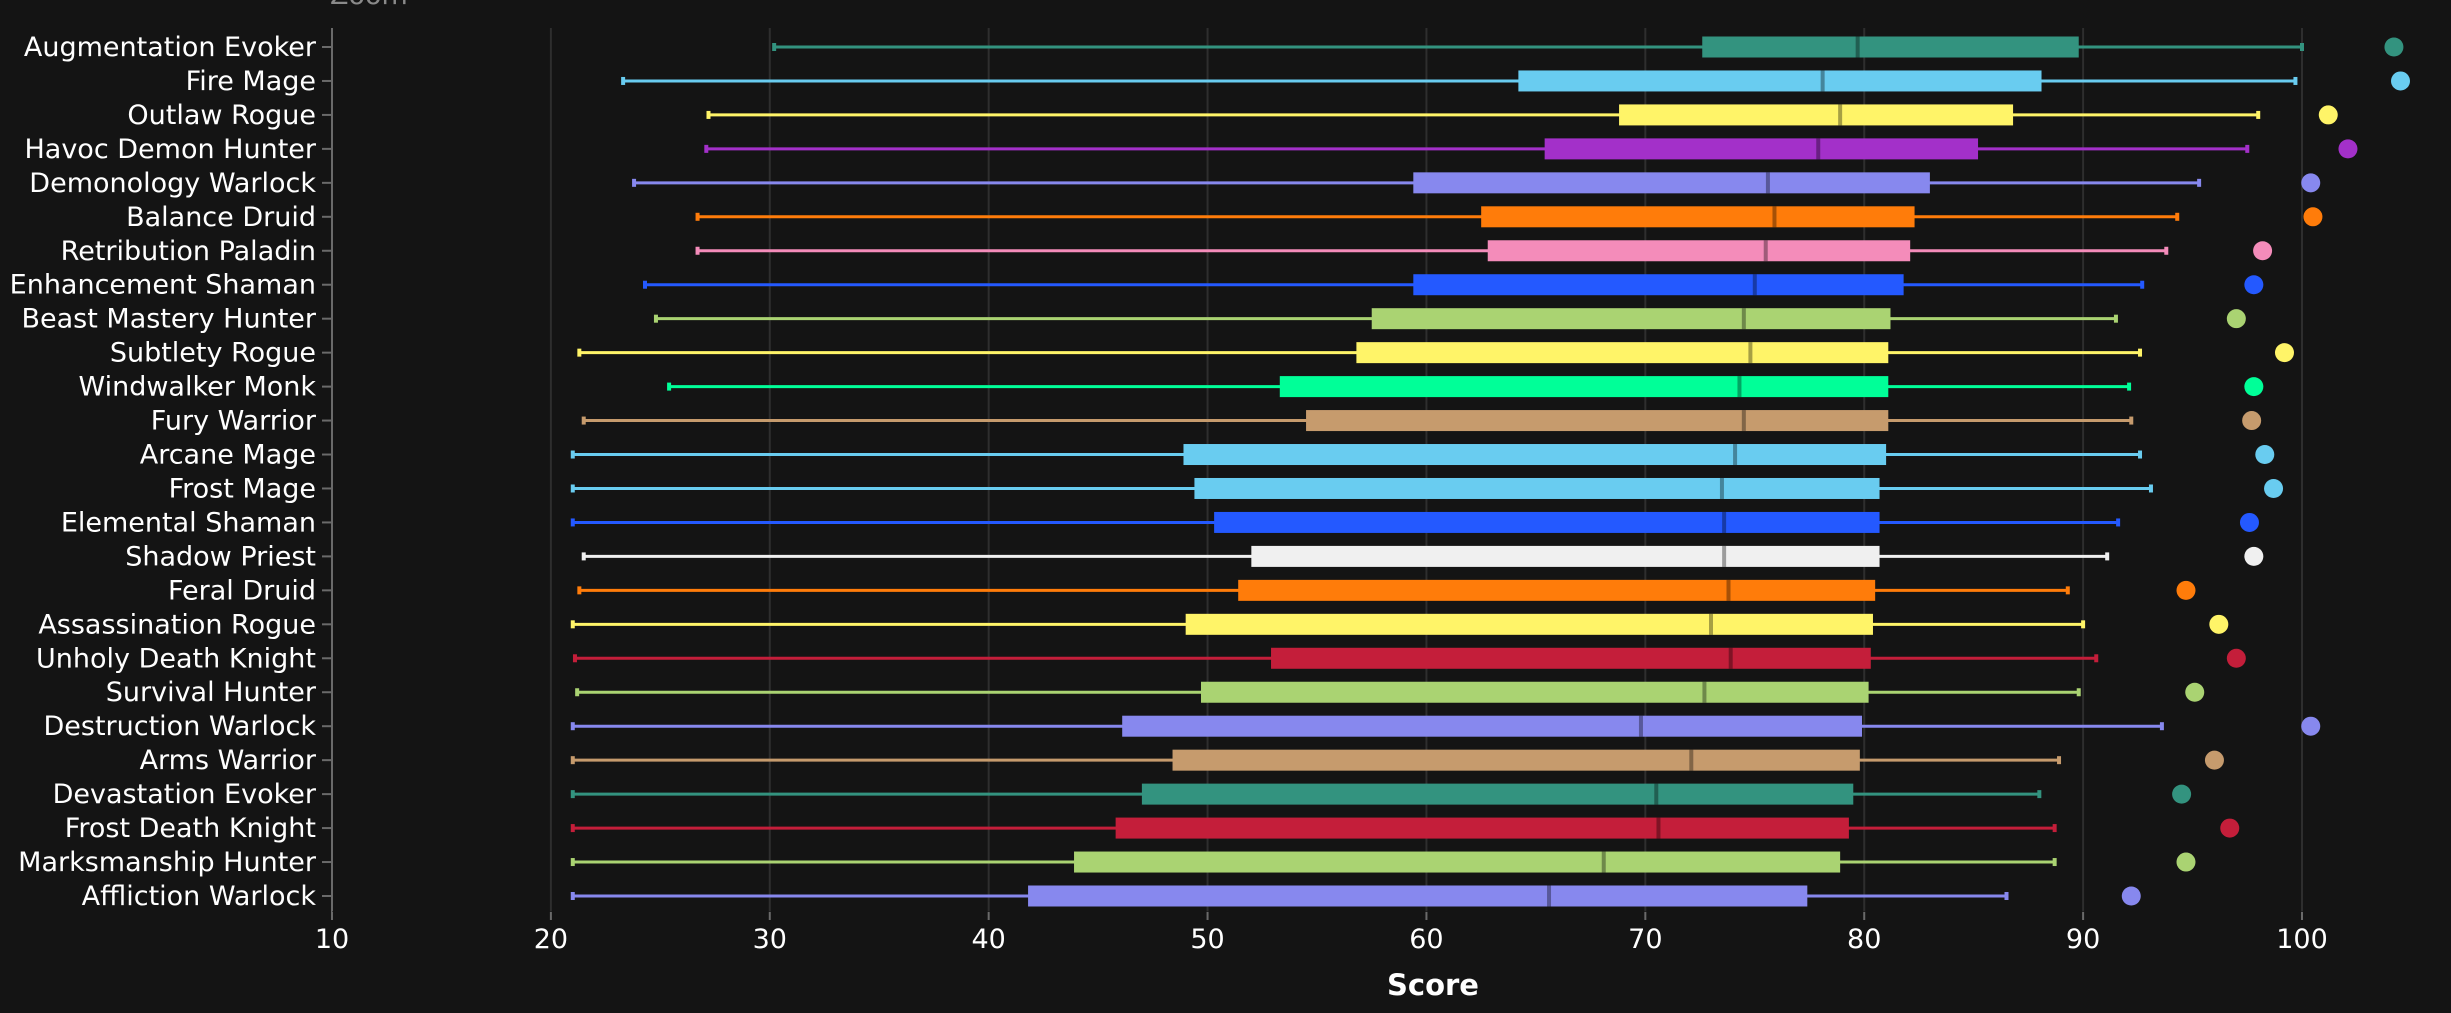 The image size is (2451, 1013). I want to click on x-tick-label: 90, so click(2083, 939).